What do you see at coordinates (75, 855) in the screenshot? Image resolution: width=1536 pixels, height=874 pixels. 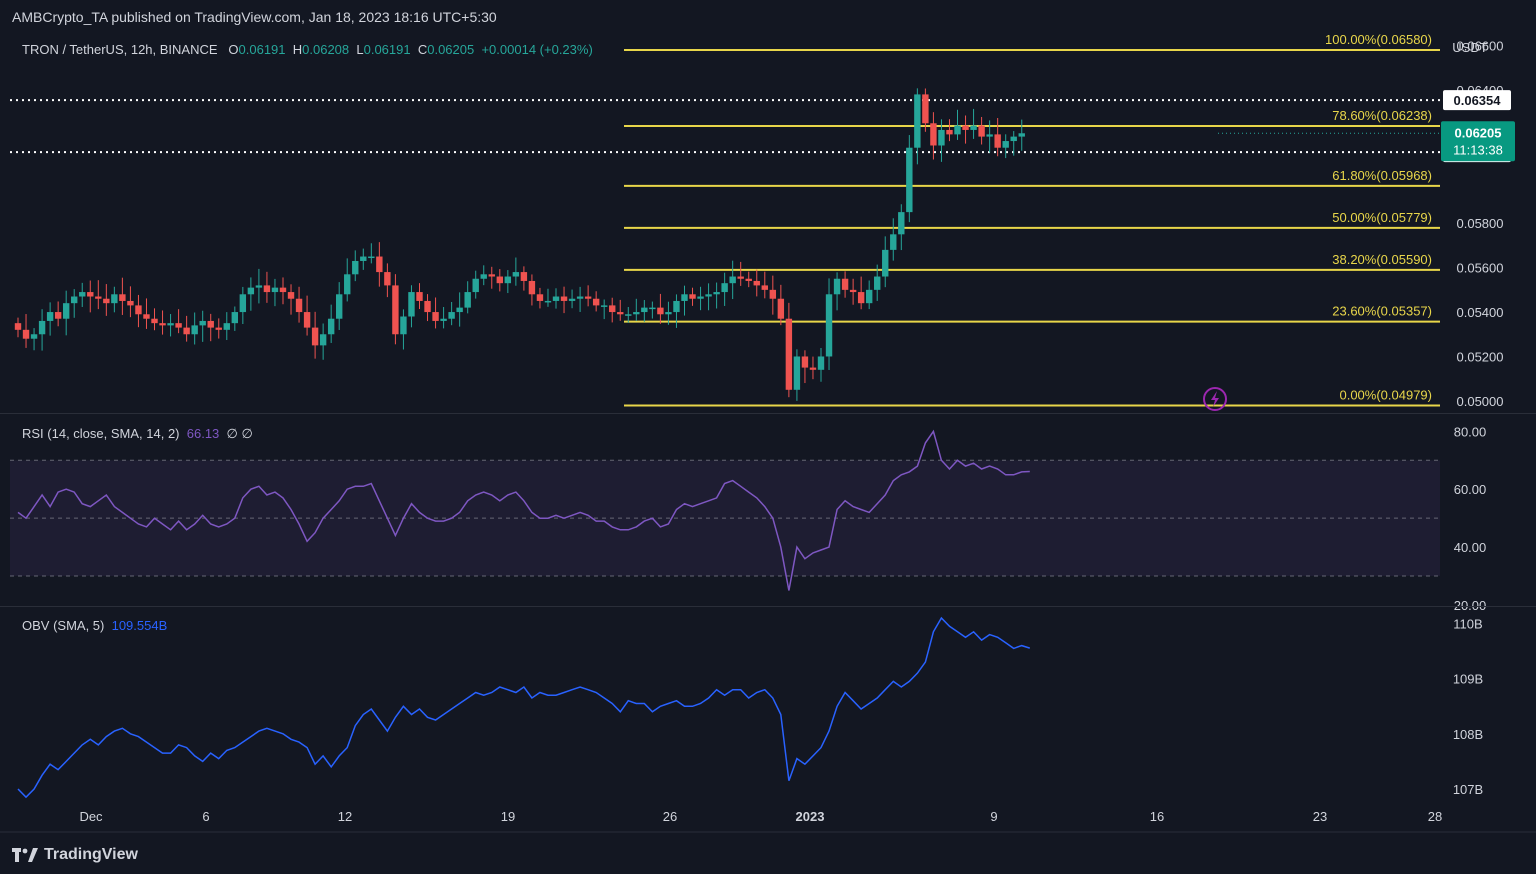 I see `tradingview-logo: TradingView` at bounding box center [75, 855].